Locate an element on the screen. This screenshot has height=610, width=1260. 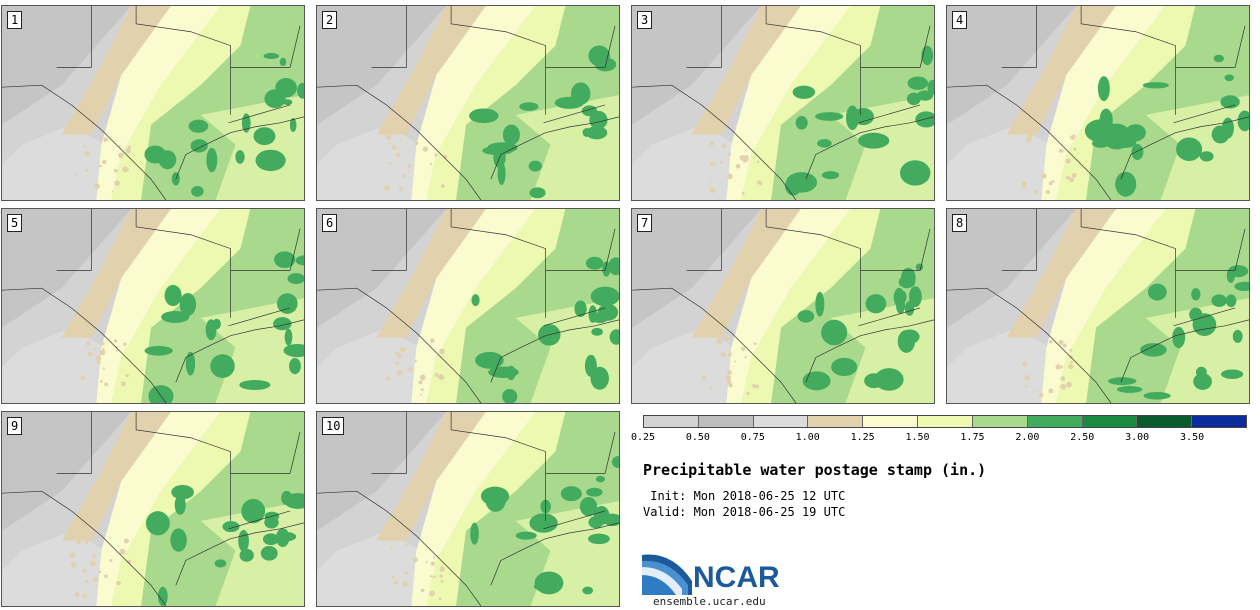
panel-number: 6 is located at coordinates (330, 223).